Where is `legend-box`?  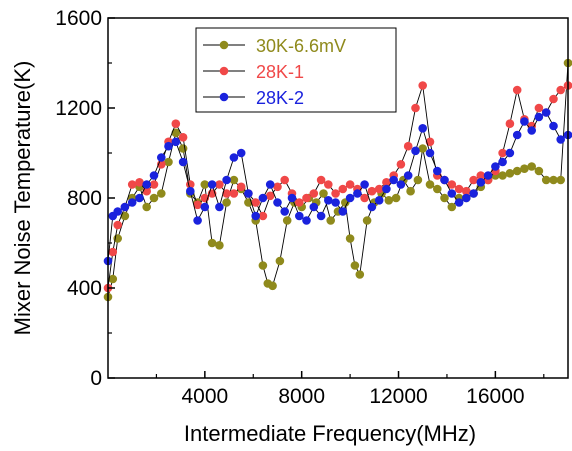 legend-box is located at coordinates (296, 70).